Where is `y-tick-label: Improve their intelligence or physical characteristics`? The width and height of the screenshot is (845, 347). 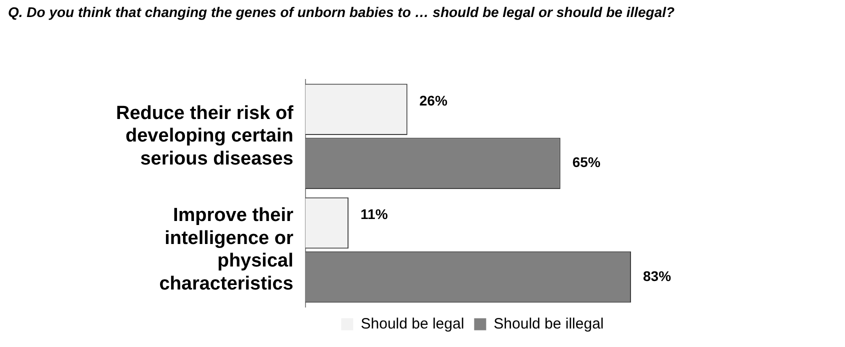
y-tick-label: Improve their intelligence or physical characteristics is located at coordinates (226, 249).